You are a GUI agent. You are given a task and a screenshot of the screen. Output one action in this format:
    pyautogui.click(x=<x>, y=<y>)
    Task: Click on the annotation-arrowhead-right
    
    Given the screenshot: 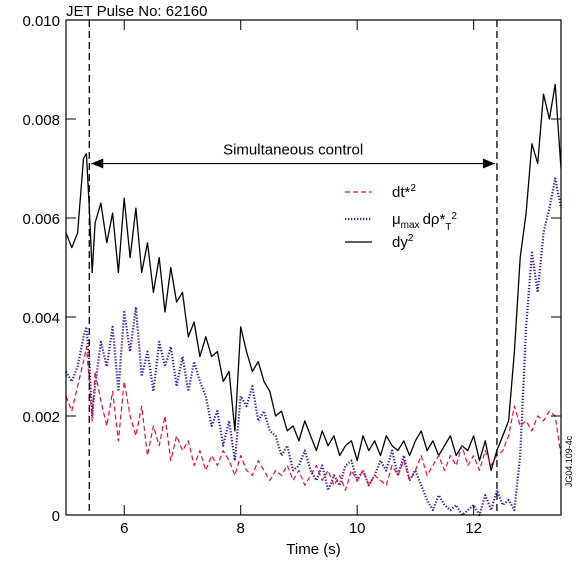 What is the action you would take?
    pyautogui.click(x=488, y=163)
    